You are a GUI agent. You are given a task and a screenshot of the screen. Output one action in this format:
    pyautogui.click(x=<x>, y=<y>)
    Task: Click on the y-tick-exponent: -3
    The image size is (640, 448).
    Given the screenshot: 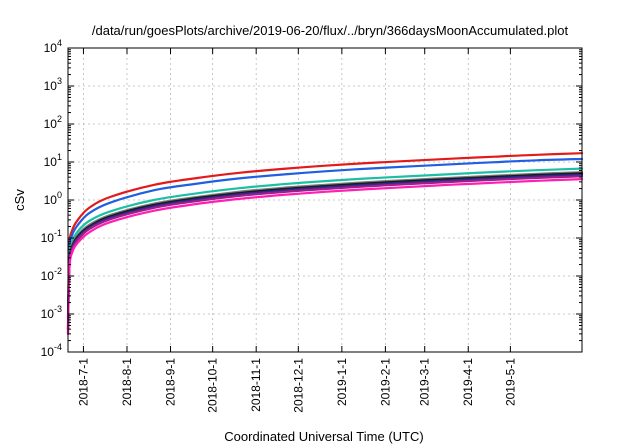 What is the action you would take?
    pyautogui.click(x=58, y=309)
    